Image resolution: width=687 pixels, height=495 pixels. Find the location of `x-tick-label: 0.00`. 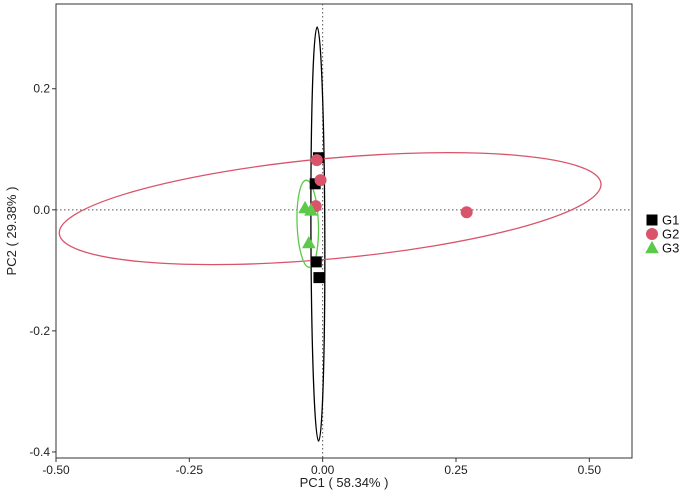

x-tick-label: 0.00 is located at coordinates (323, 470).